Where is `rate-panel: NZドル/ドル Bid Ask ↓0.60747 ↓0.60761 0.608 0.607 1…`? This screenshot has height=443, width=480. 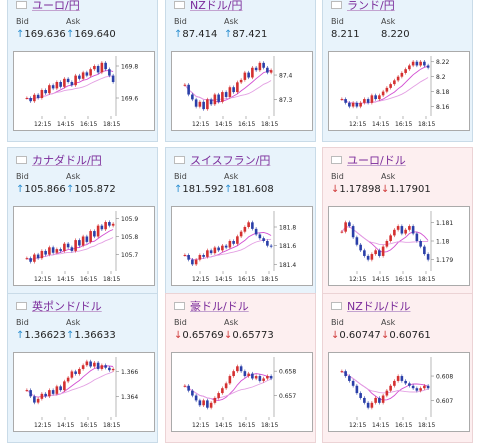 rate-panel: NZドル/ドル Bid Ask ↓0.60747 ↓0.60761 0.608 0.607 1… is located at coordinates (397, 368).